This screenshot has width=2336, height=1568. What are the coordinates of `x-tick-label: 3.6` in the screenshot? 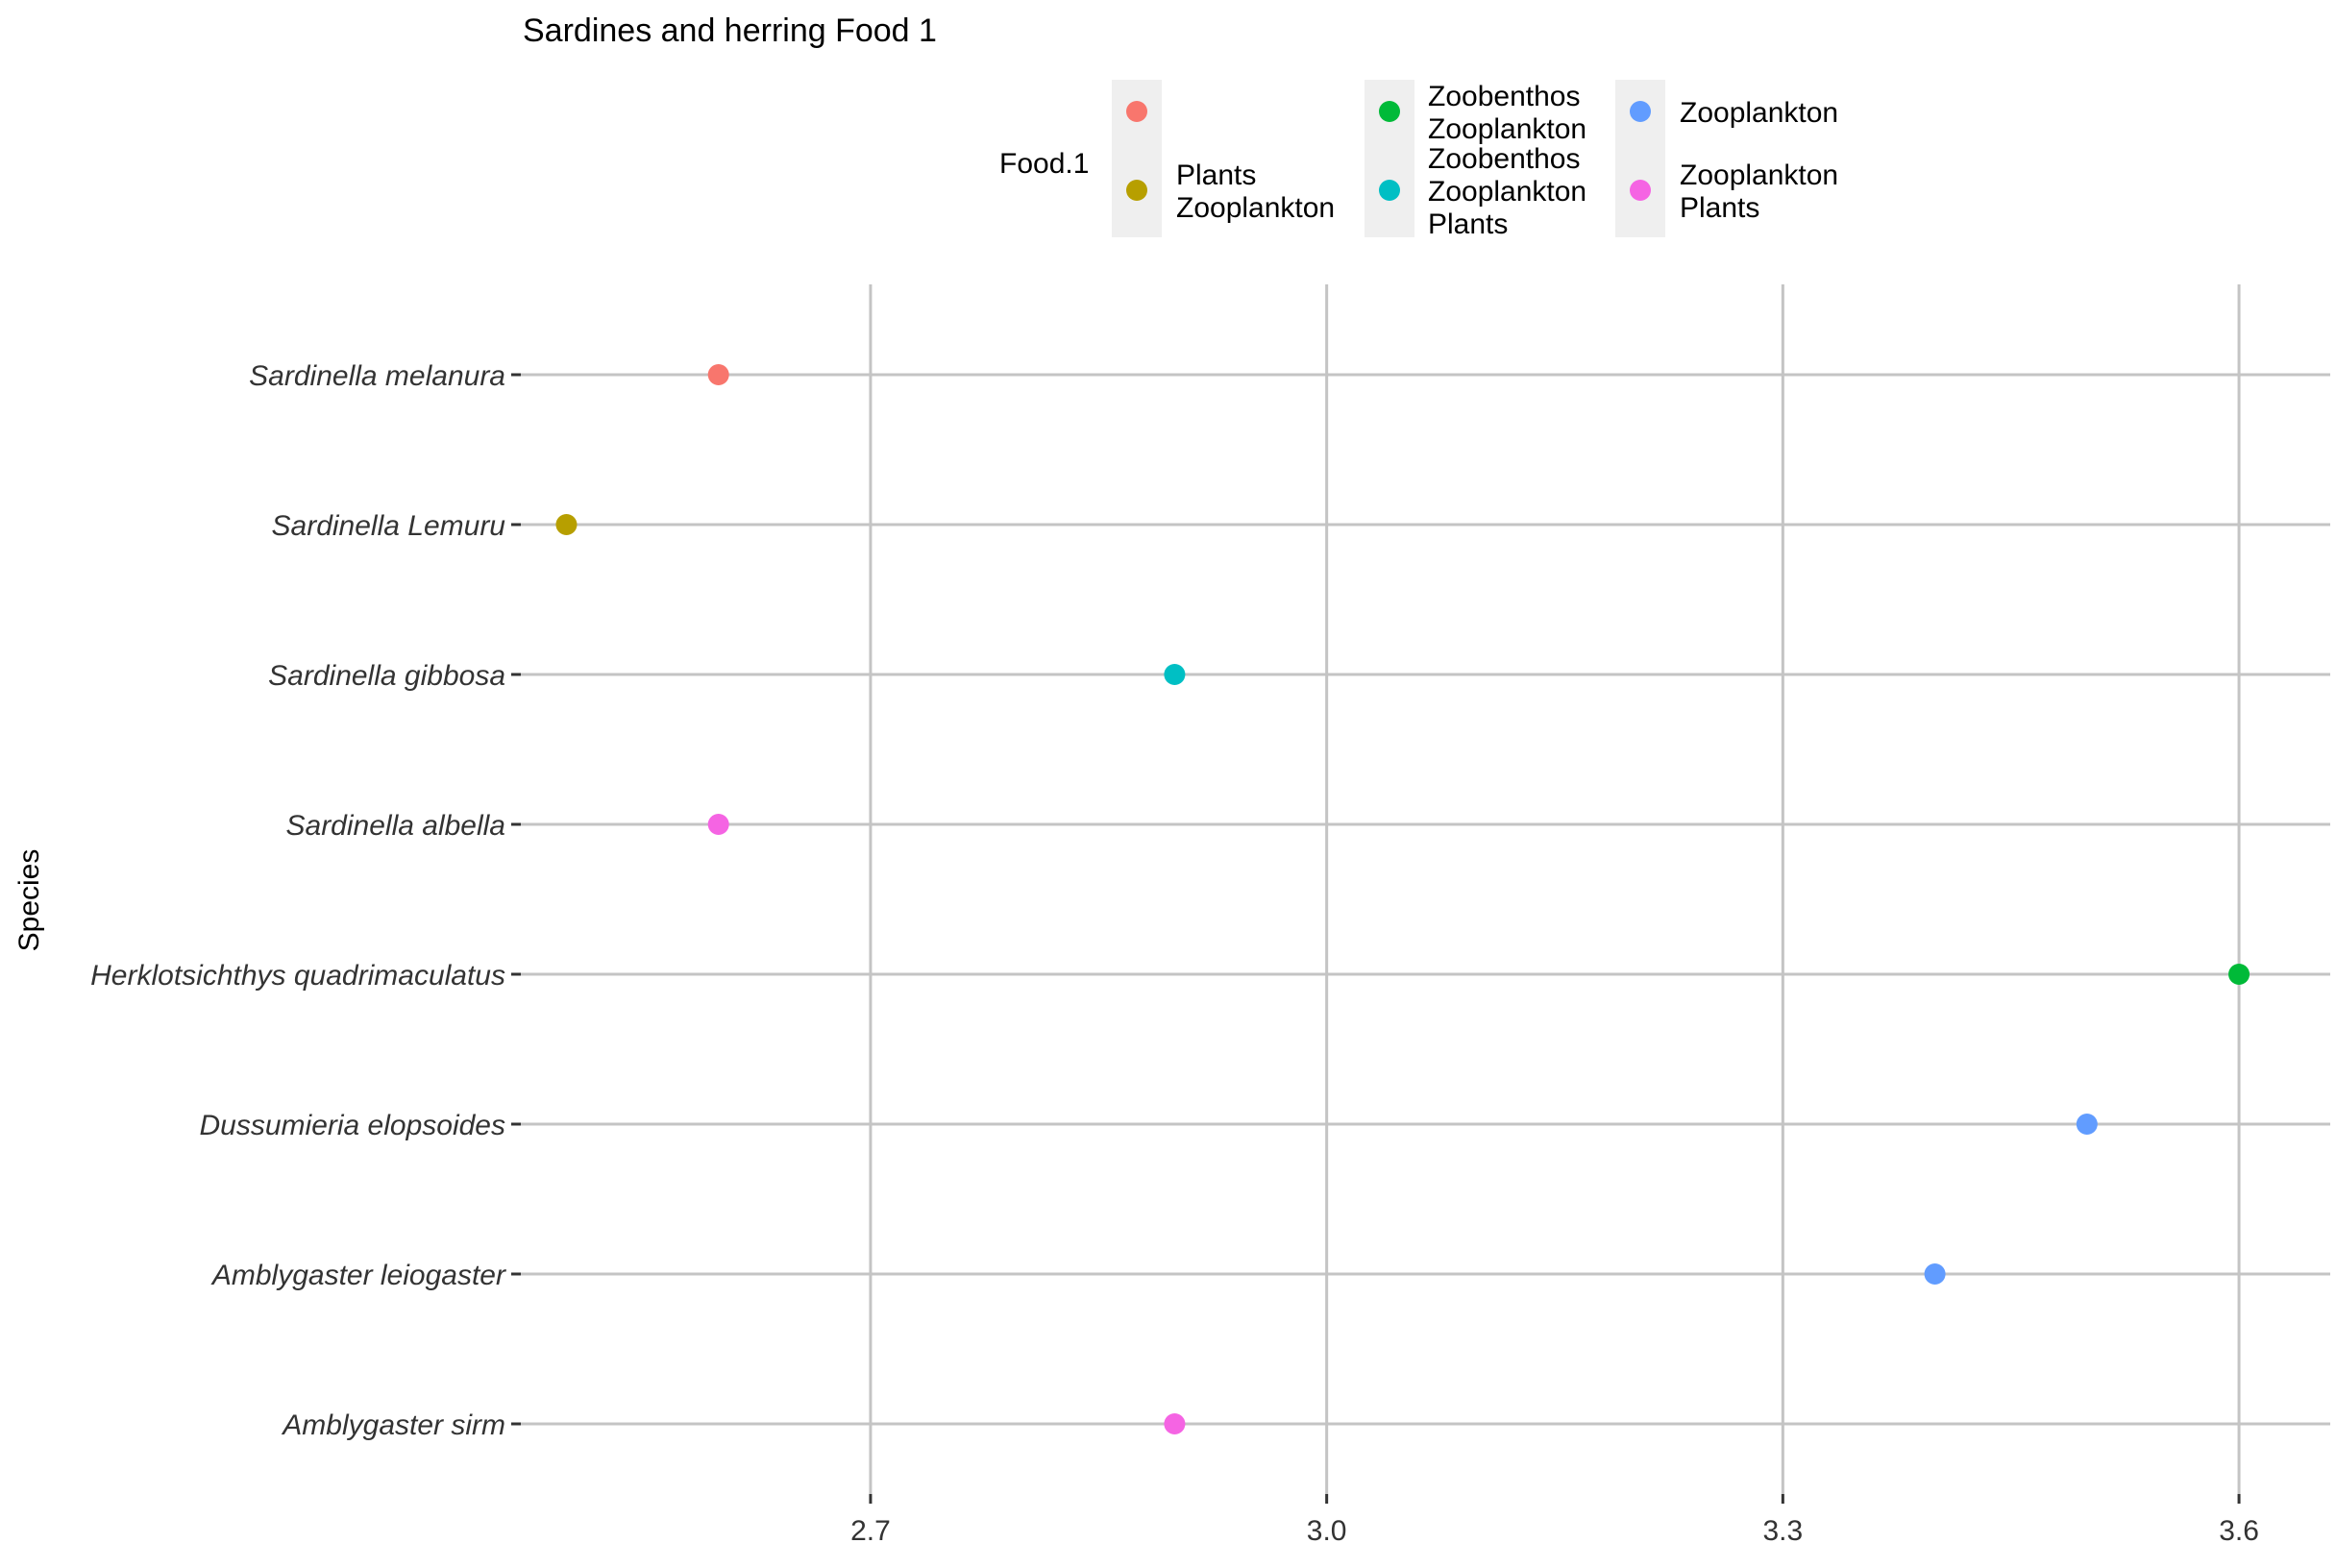 It's located at (2239, 1531).